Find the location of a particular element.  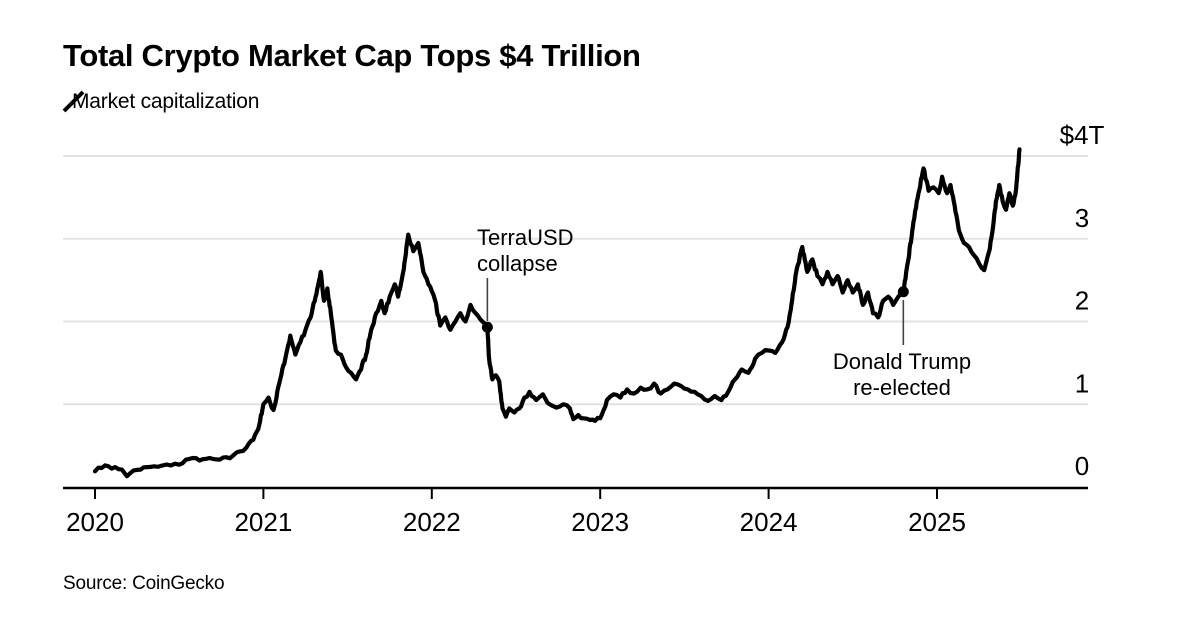

x-axis-label: 2024 is located at coordinates (769, 522).